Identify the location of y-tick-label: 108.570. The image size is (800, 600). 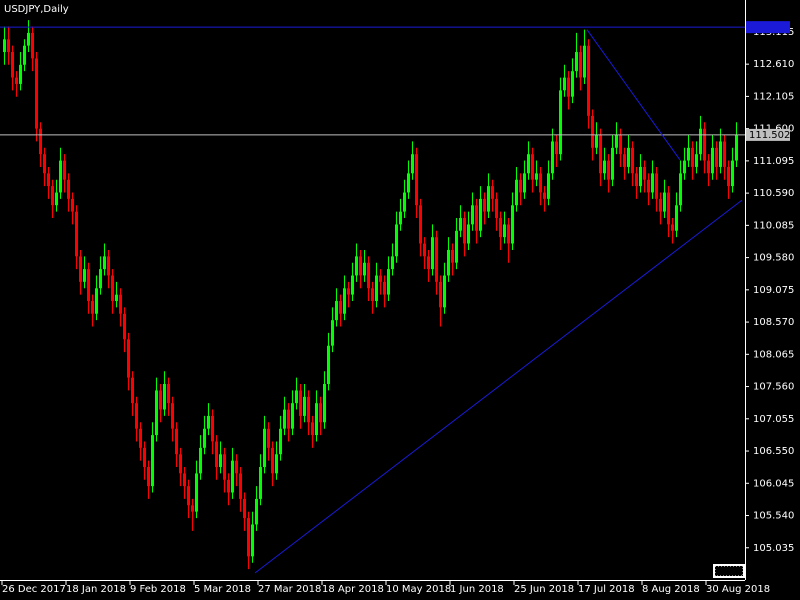
(773, 322).